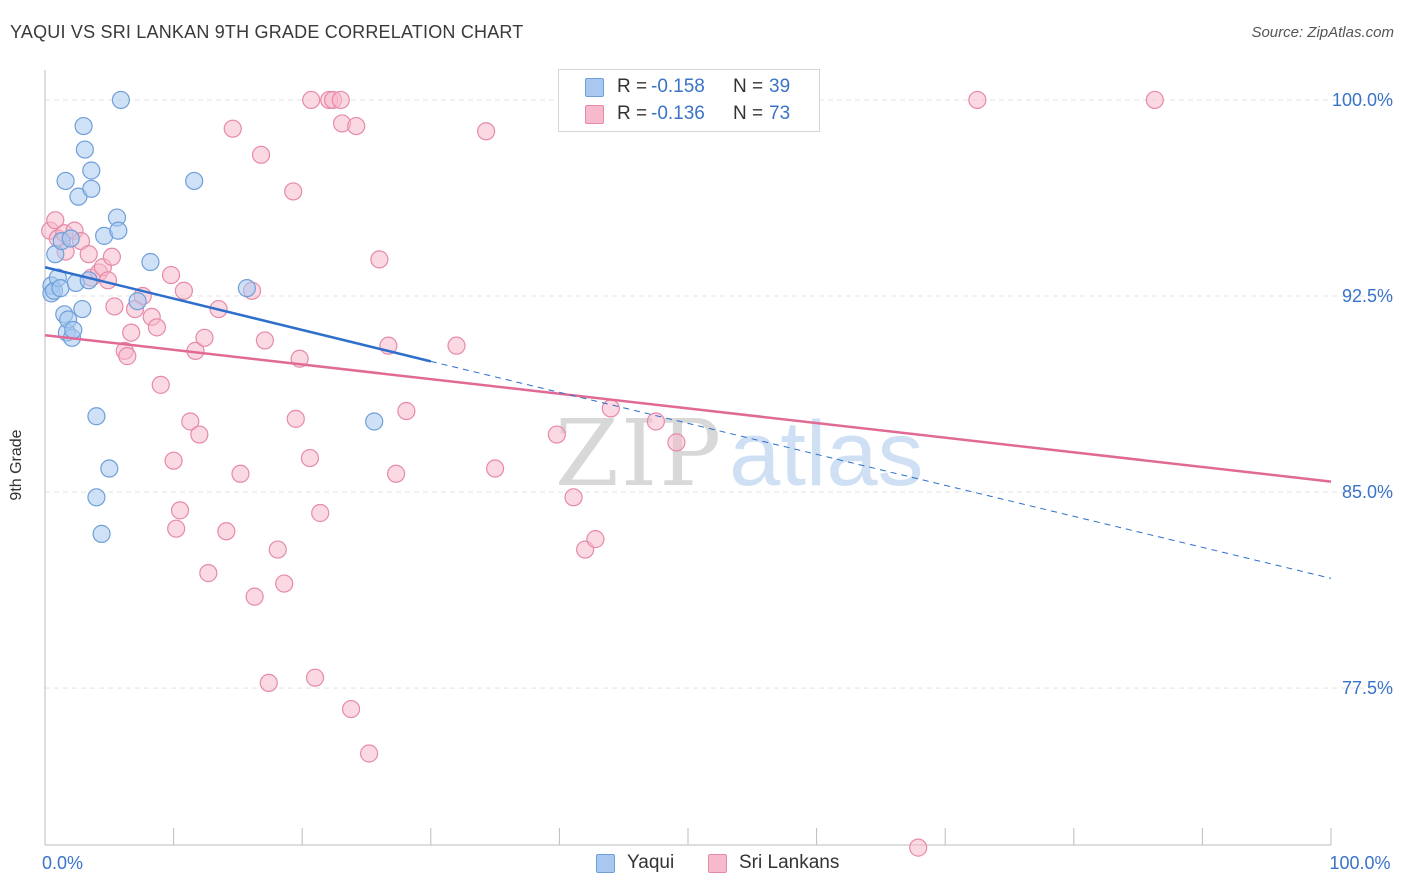  I want to click on legend-item-sri-lankans: Sri Lankans, so click(773, 863).